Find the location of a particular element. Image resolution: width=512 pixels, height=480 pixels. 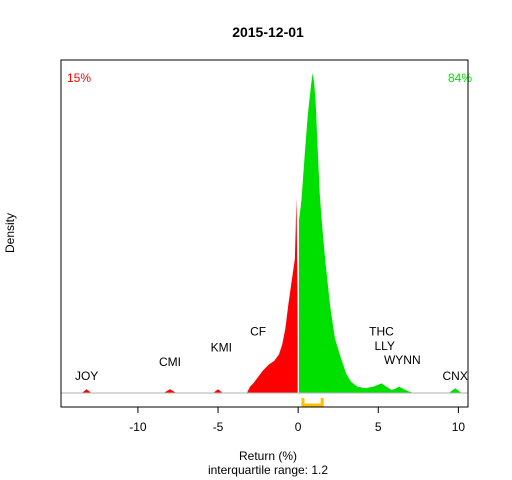

ticker-label: CNX is located at coordinates (455, 376).